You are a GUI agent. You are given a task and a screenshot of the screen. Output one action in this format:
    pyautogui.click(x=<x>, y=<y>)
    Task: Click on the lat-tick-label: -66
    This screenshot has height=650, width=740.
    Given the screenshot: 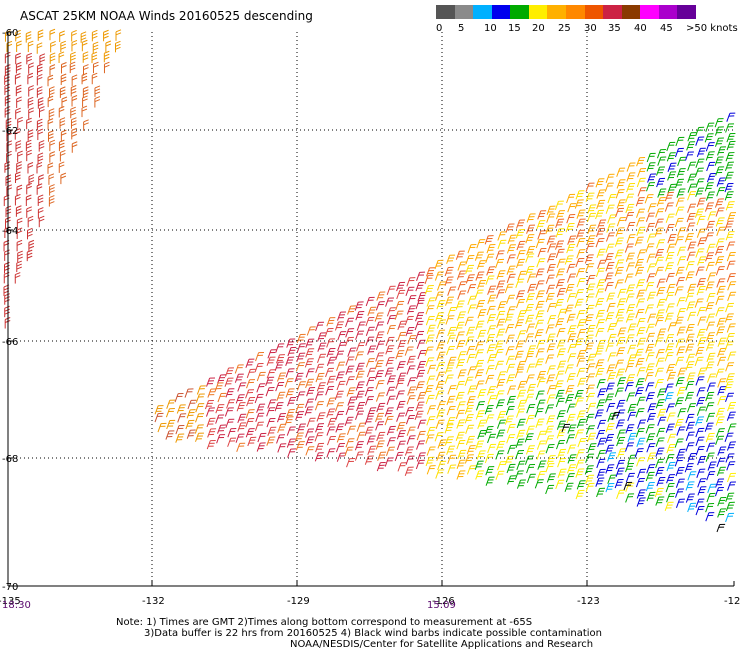 What is the action you would take?
    pyautogui.click(x=10, y=342)
    